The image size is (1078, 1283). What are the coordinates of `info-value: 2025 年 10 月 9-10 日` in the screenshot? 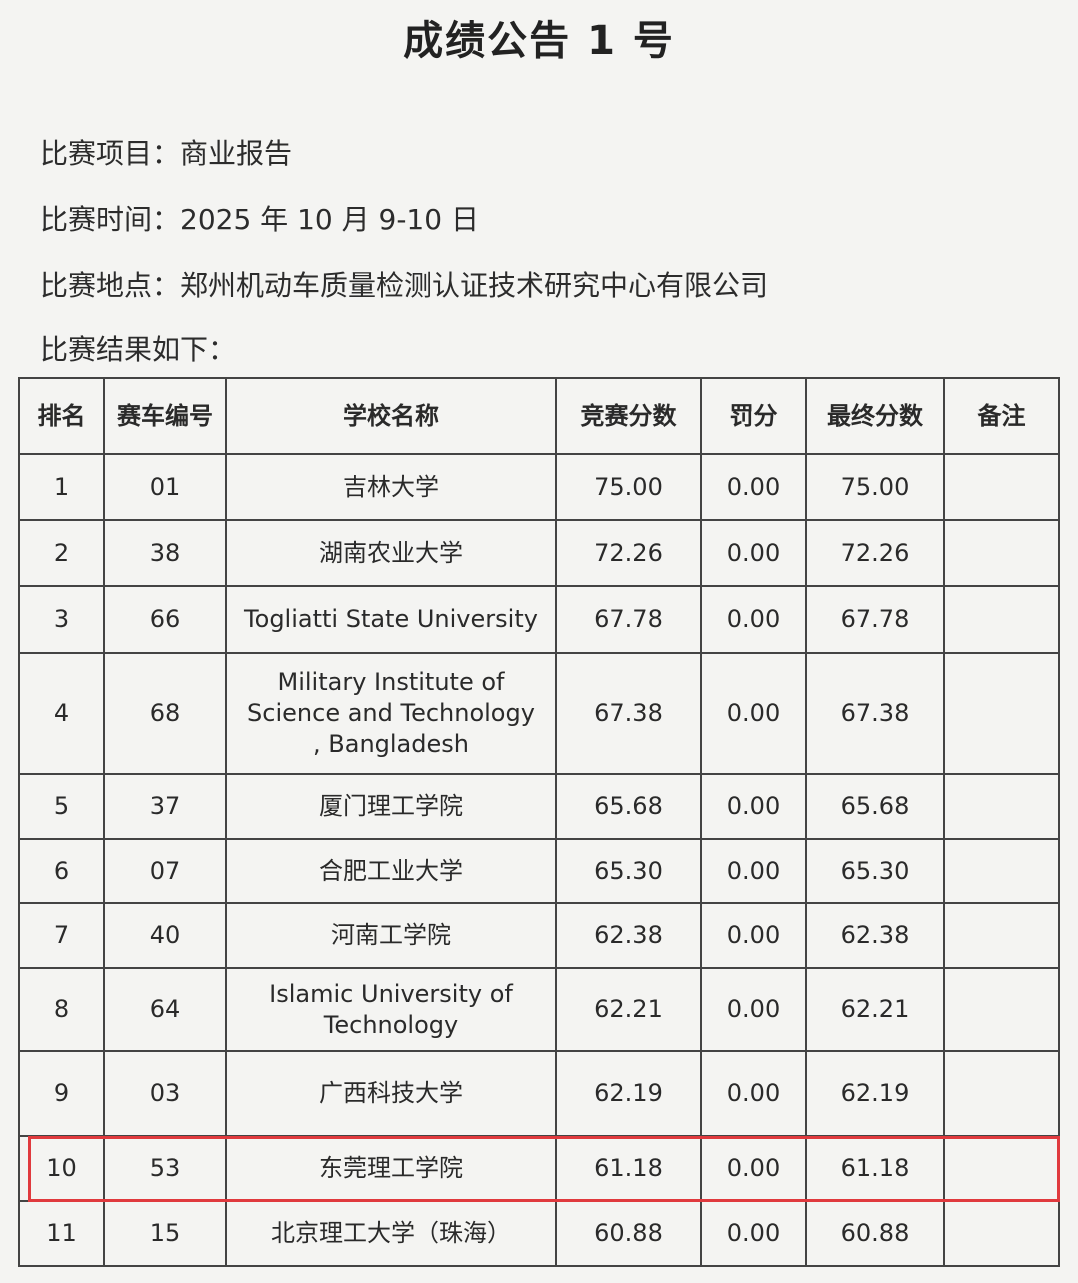 It's located at (329, 219).